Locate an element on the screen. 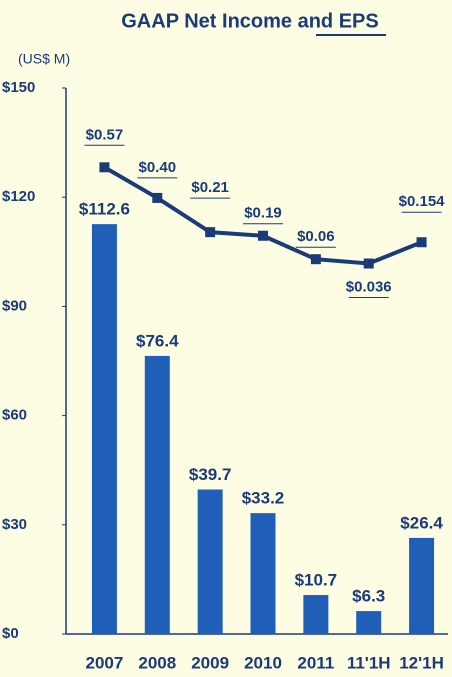  eps-value-label: $0.21 is located at coordinates (210, 187).